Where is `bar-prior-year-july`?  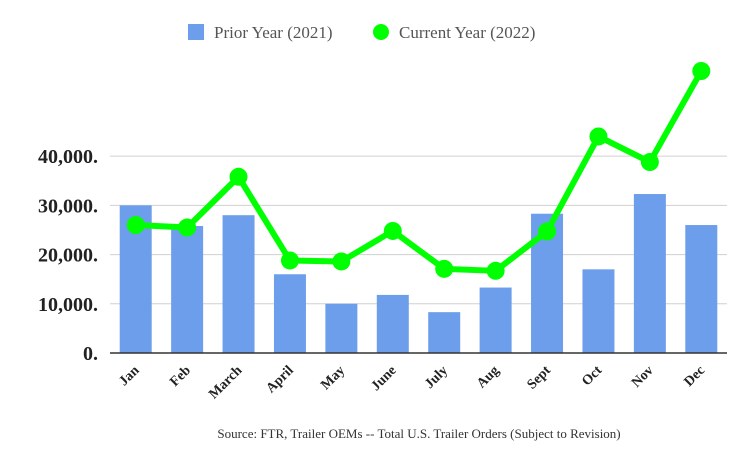 bar-prior-year-july is located at coordinates (444, 332).